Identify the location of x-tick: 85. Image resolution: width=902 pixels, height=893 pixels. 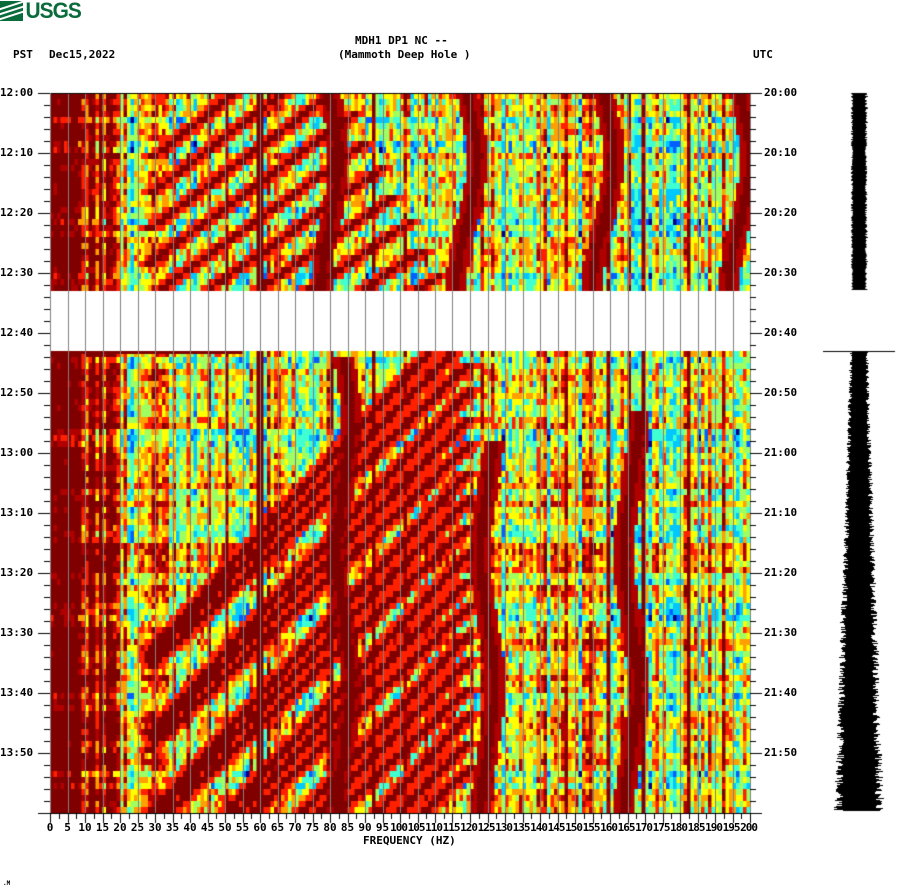
(347, 827).